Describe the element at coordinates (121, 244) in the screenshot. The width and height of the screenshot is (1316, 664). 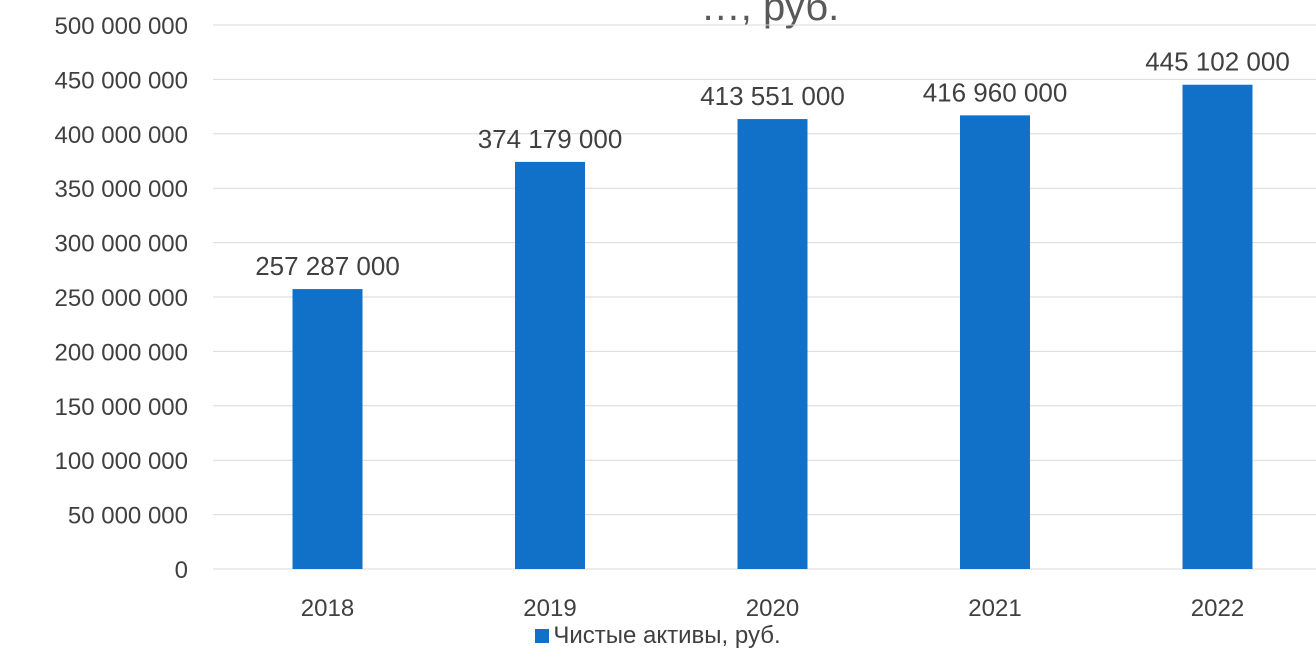
I see `y-tick-label: 300 000 000` at that location.